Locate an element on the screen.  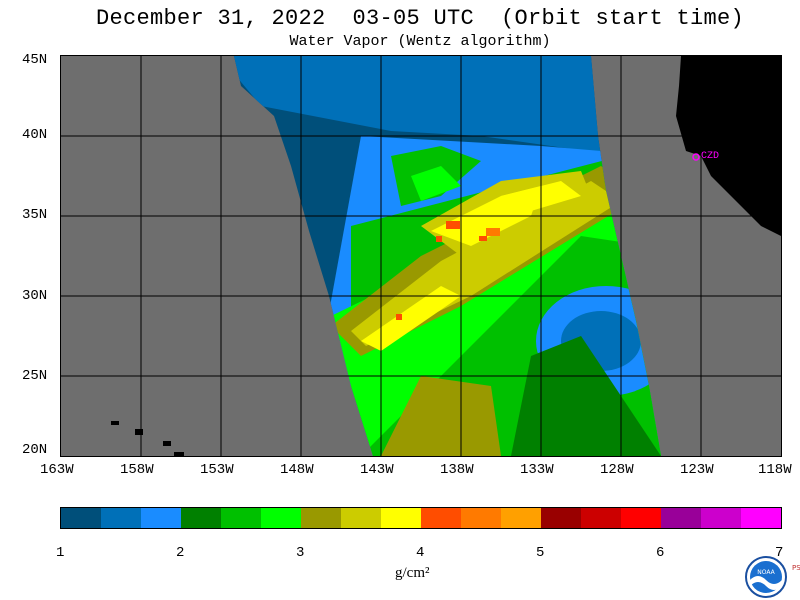
coastline is located at coordinates (728, 146).